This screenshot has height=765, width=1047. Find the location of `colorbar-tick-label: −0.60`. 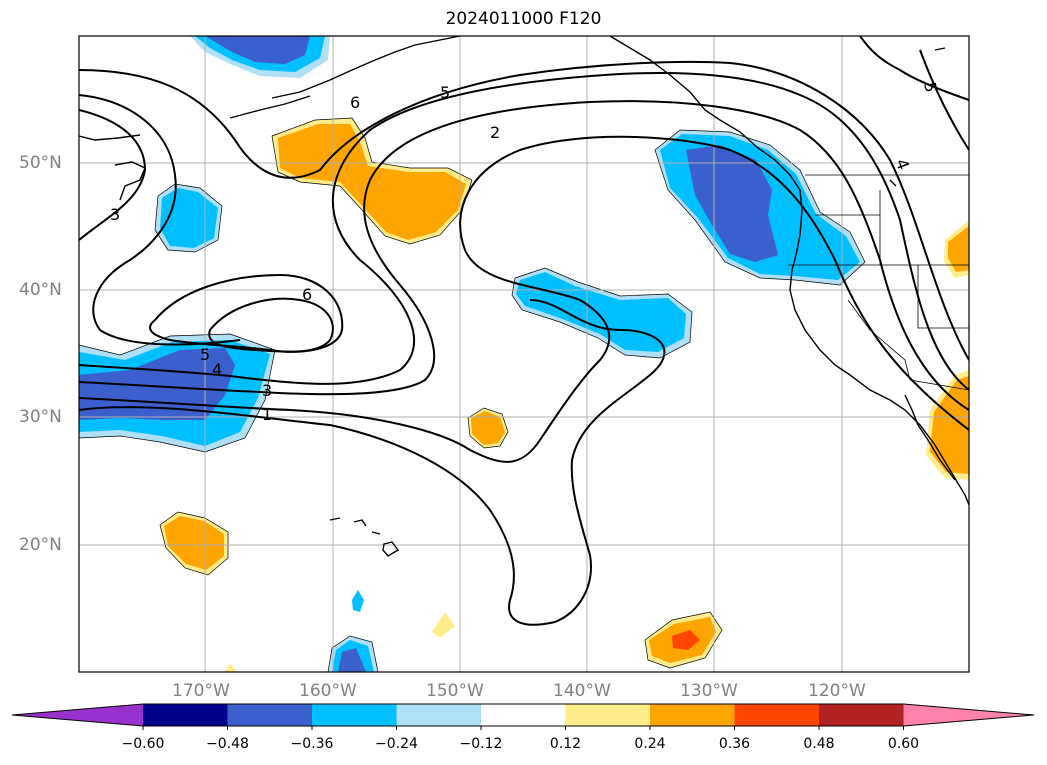

colorbar-tick-label: −0.60 is located at coordinates (143, 744).